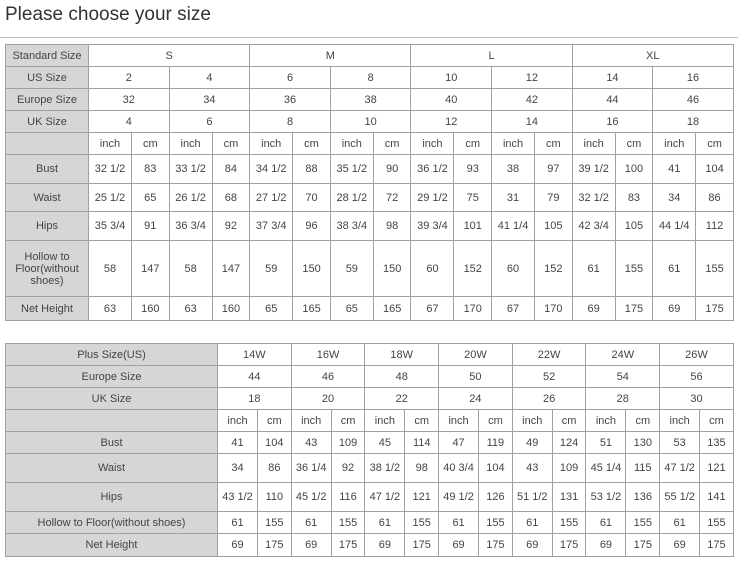  What do you see at coordinates (254, 354) in the screenshot?
I see `size-cell: 14W` at bounding box center [254, 354].